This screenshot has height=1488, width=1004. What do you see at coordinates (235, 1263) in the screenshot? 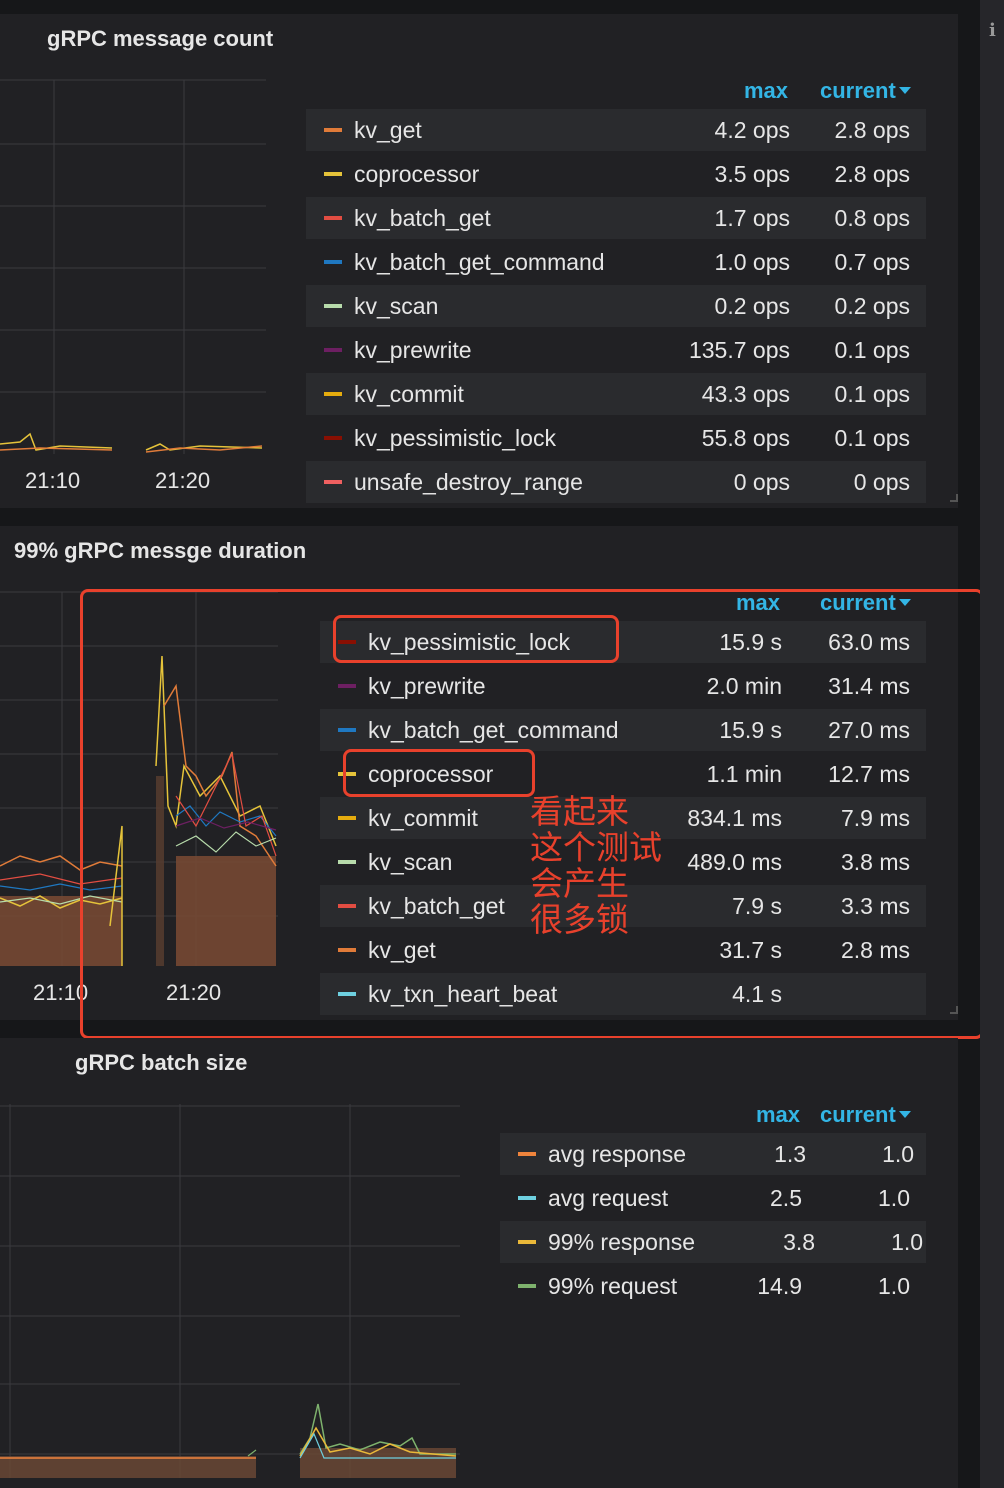
I see `batch-size-graph` at bounding box center [235, 1263].